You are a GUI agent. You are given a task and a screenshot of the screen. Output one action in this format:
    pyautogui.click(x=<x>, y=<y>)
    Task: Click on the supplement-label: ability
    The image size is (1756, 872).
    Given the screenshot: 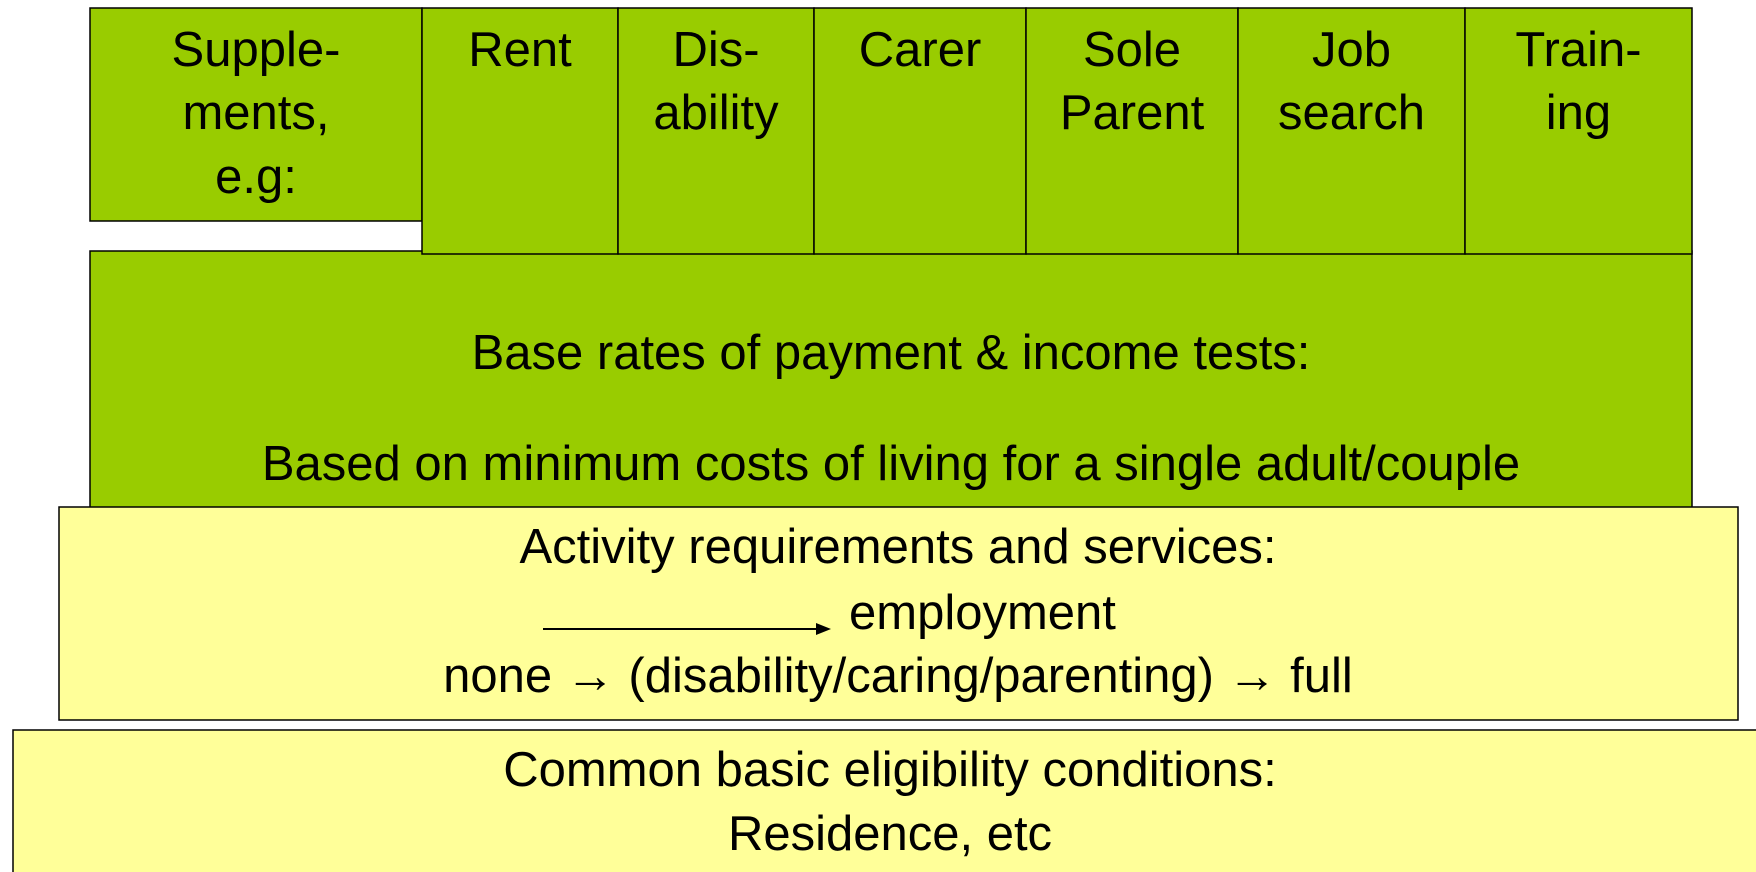 What is the action you would take?
    pyautogui.click(x=716, y=113)
    